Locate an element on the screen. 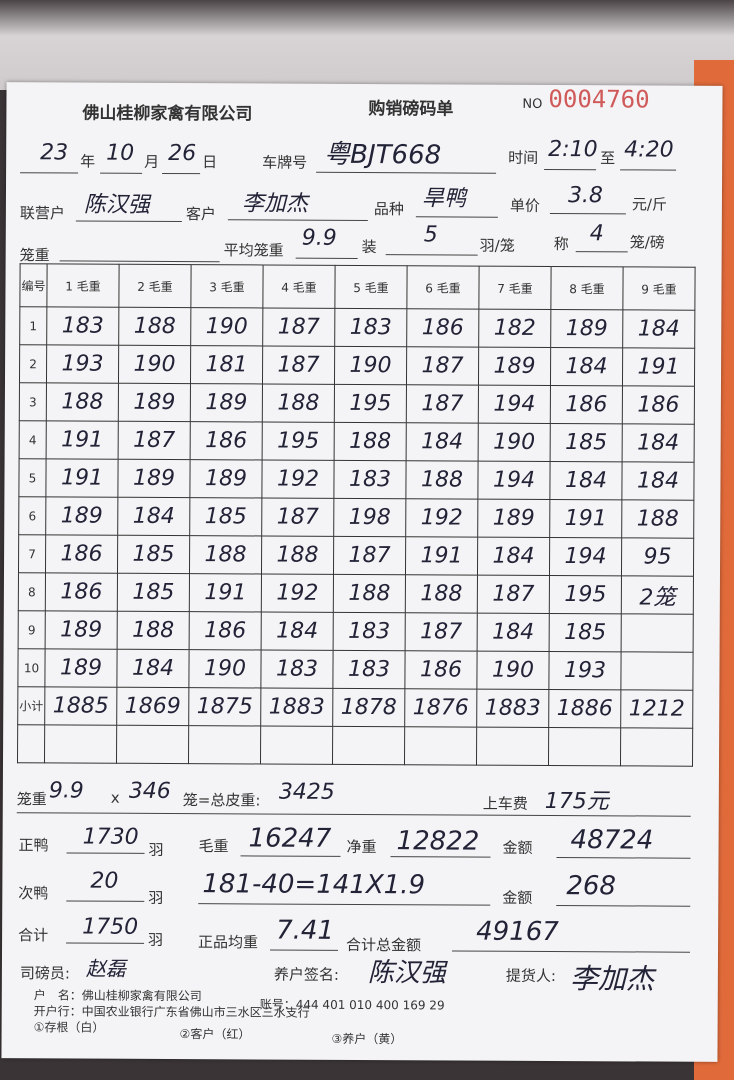 This screenshot has height=1080, width=734. weigh-label: 称 is located at coordinates (561, 244).